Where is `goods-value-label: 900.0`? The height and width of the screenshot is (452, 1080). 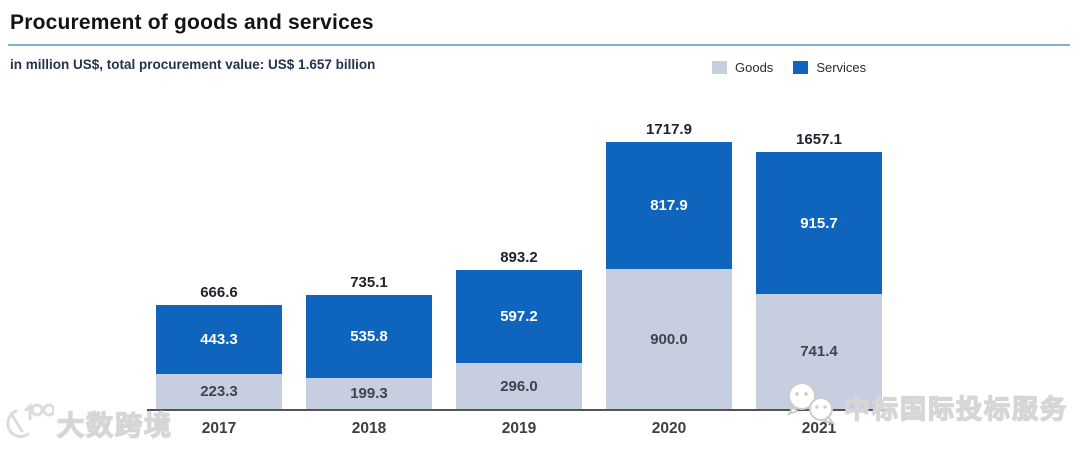
goods-value-label: 900.0 is located at coordinates (669, 339).